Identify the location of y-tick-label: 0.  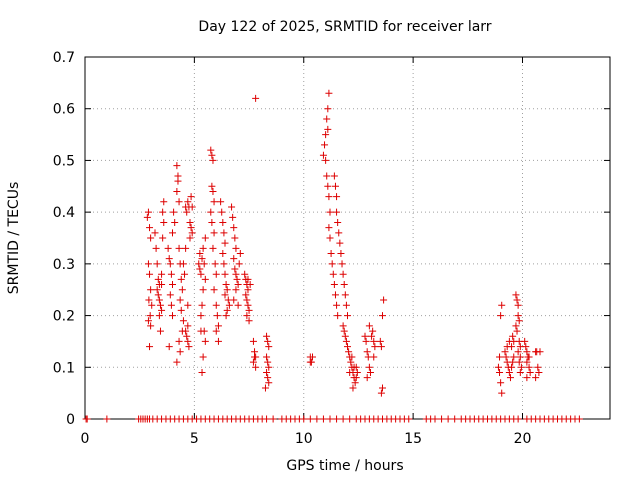
(70, 420).